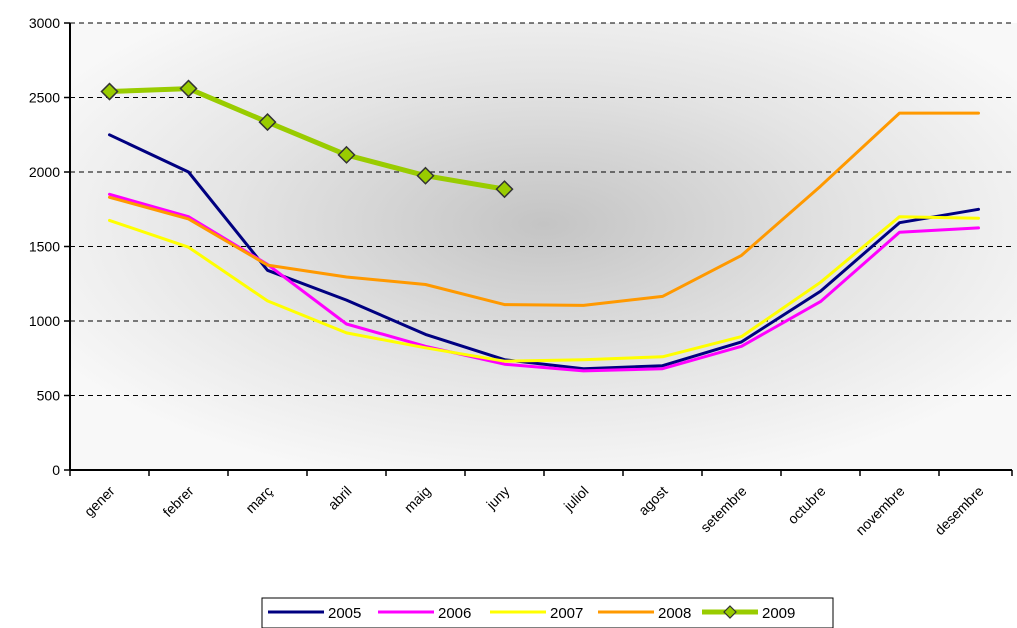 The width and height of the screenshot is (1017, 628). Describe the element at coordinates (177, 501) in the screenshot. I see `x-tick-label: febrer` at that location.